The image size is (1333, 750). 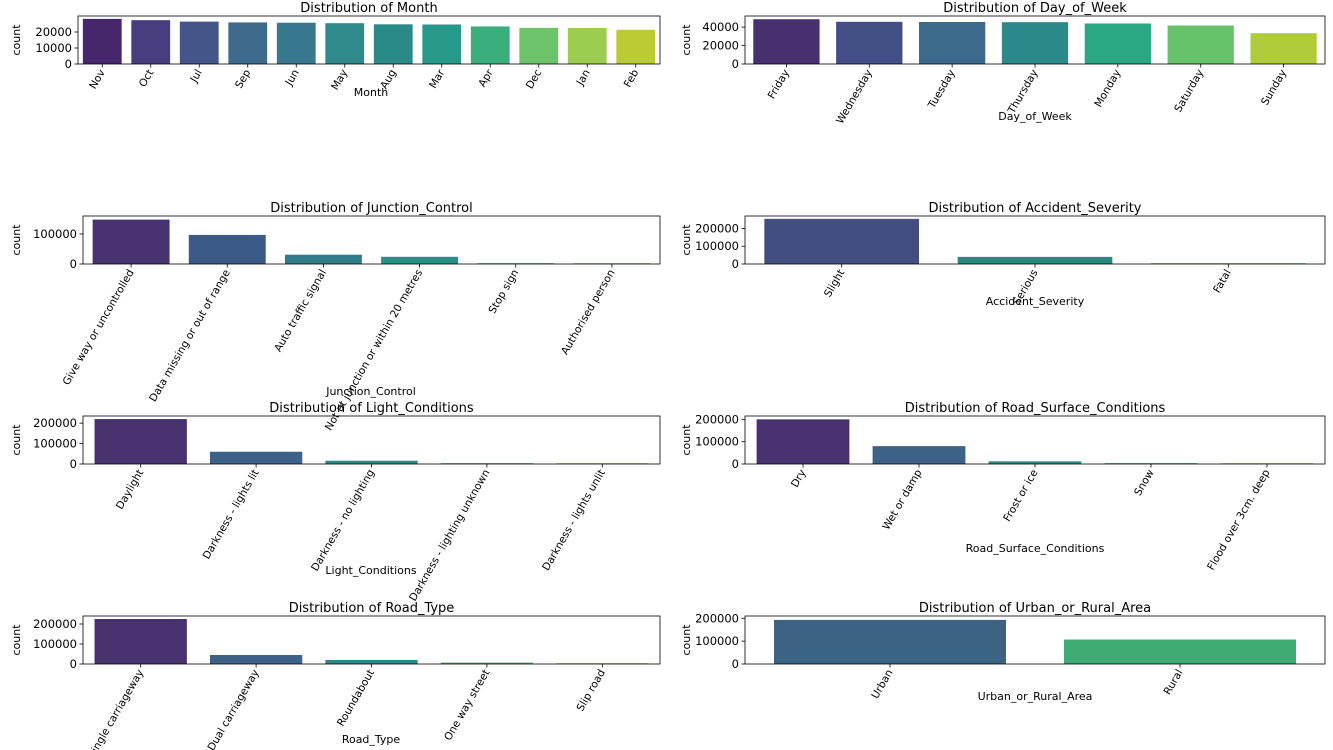 What do you see at coordinates (941, 90) in the screenshot?
I see `x-tick-label: Tuesday` at bounding box center [941, 90].